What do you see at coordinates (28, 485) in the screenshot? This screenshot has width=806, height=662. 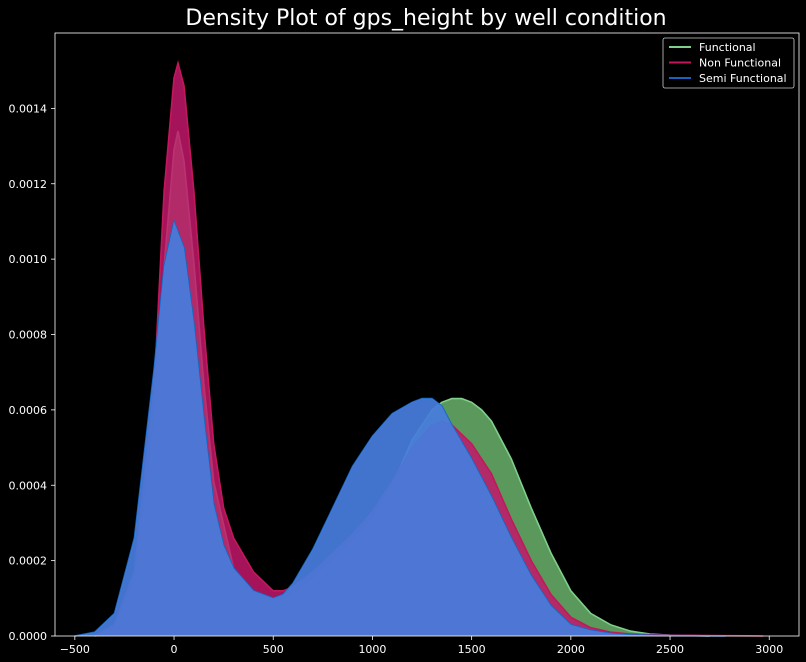 I see `y-tick-label: 0.0004` at bounding box center [28, 485].